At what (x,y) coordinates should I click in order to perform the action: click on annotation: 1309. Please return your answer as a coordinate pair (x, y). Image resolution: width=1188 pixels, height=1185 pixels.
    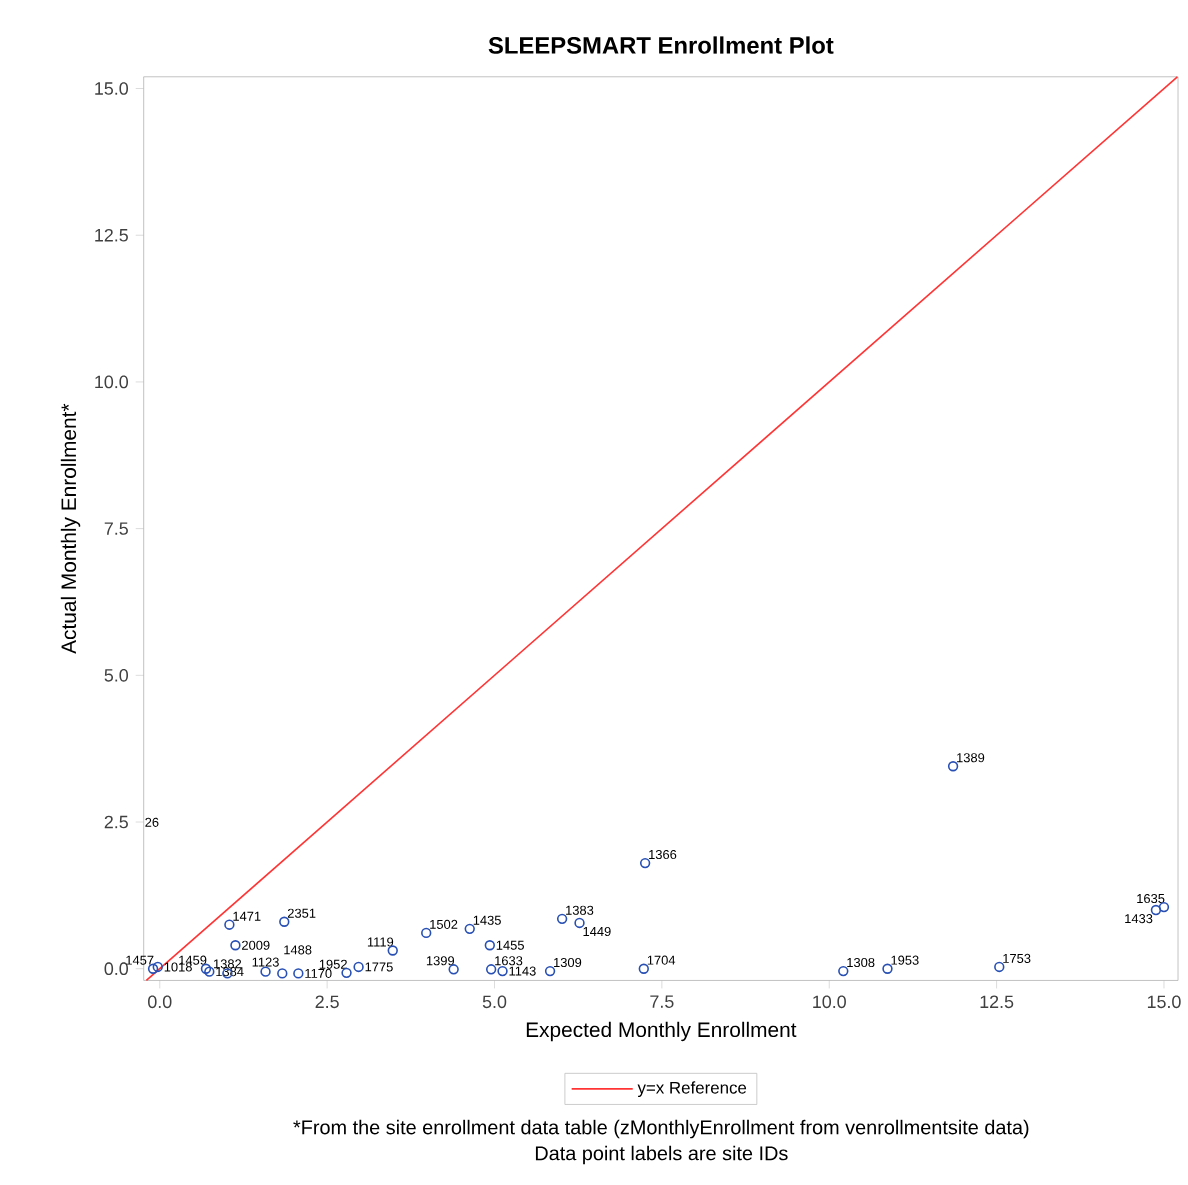
    Looking at the image, I should click on (568, 962).